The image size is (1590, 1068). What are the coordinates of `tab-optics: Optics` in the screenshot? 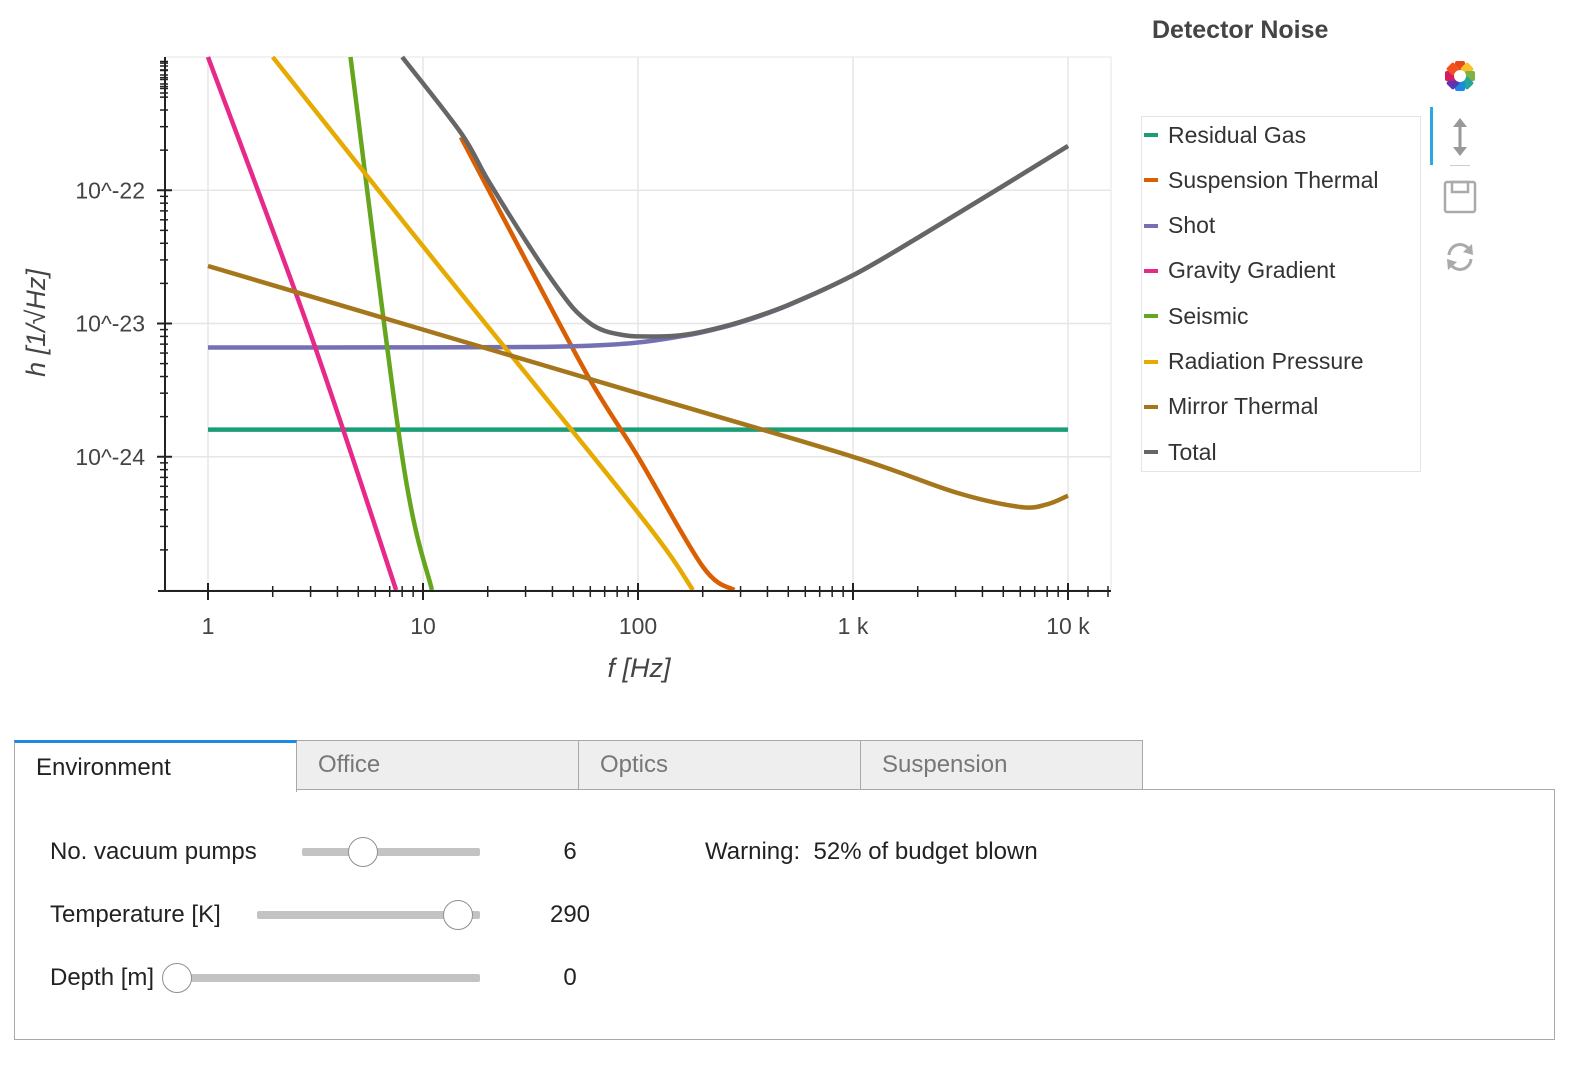 It's located at (719, 765).